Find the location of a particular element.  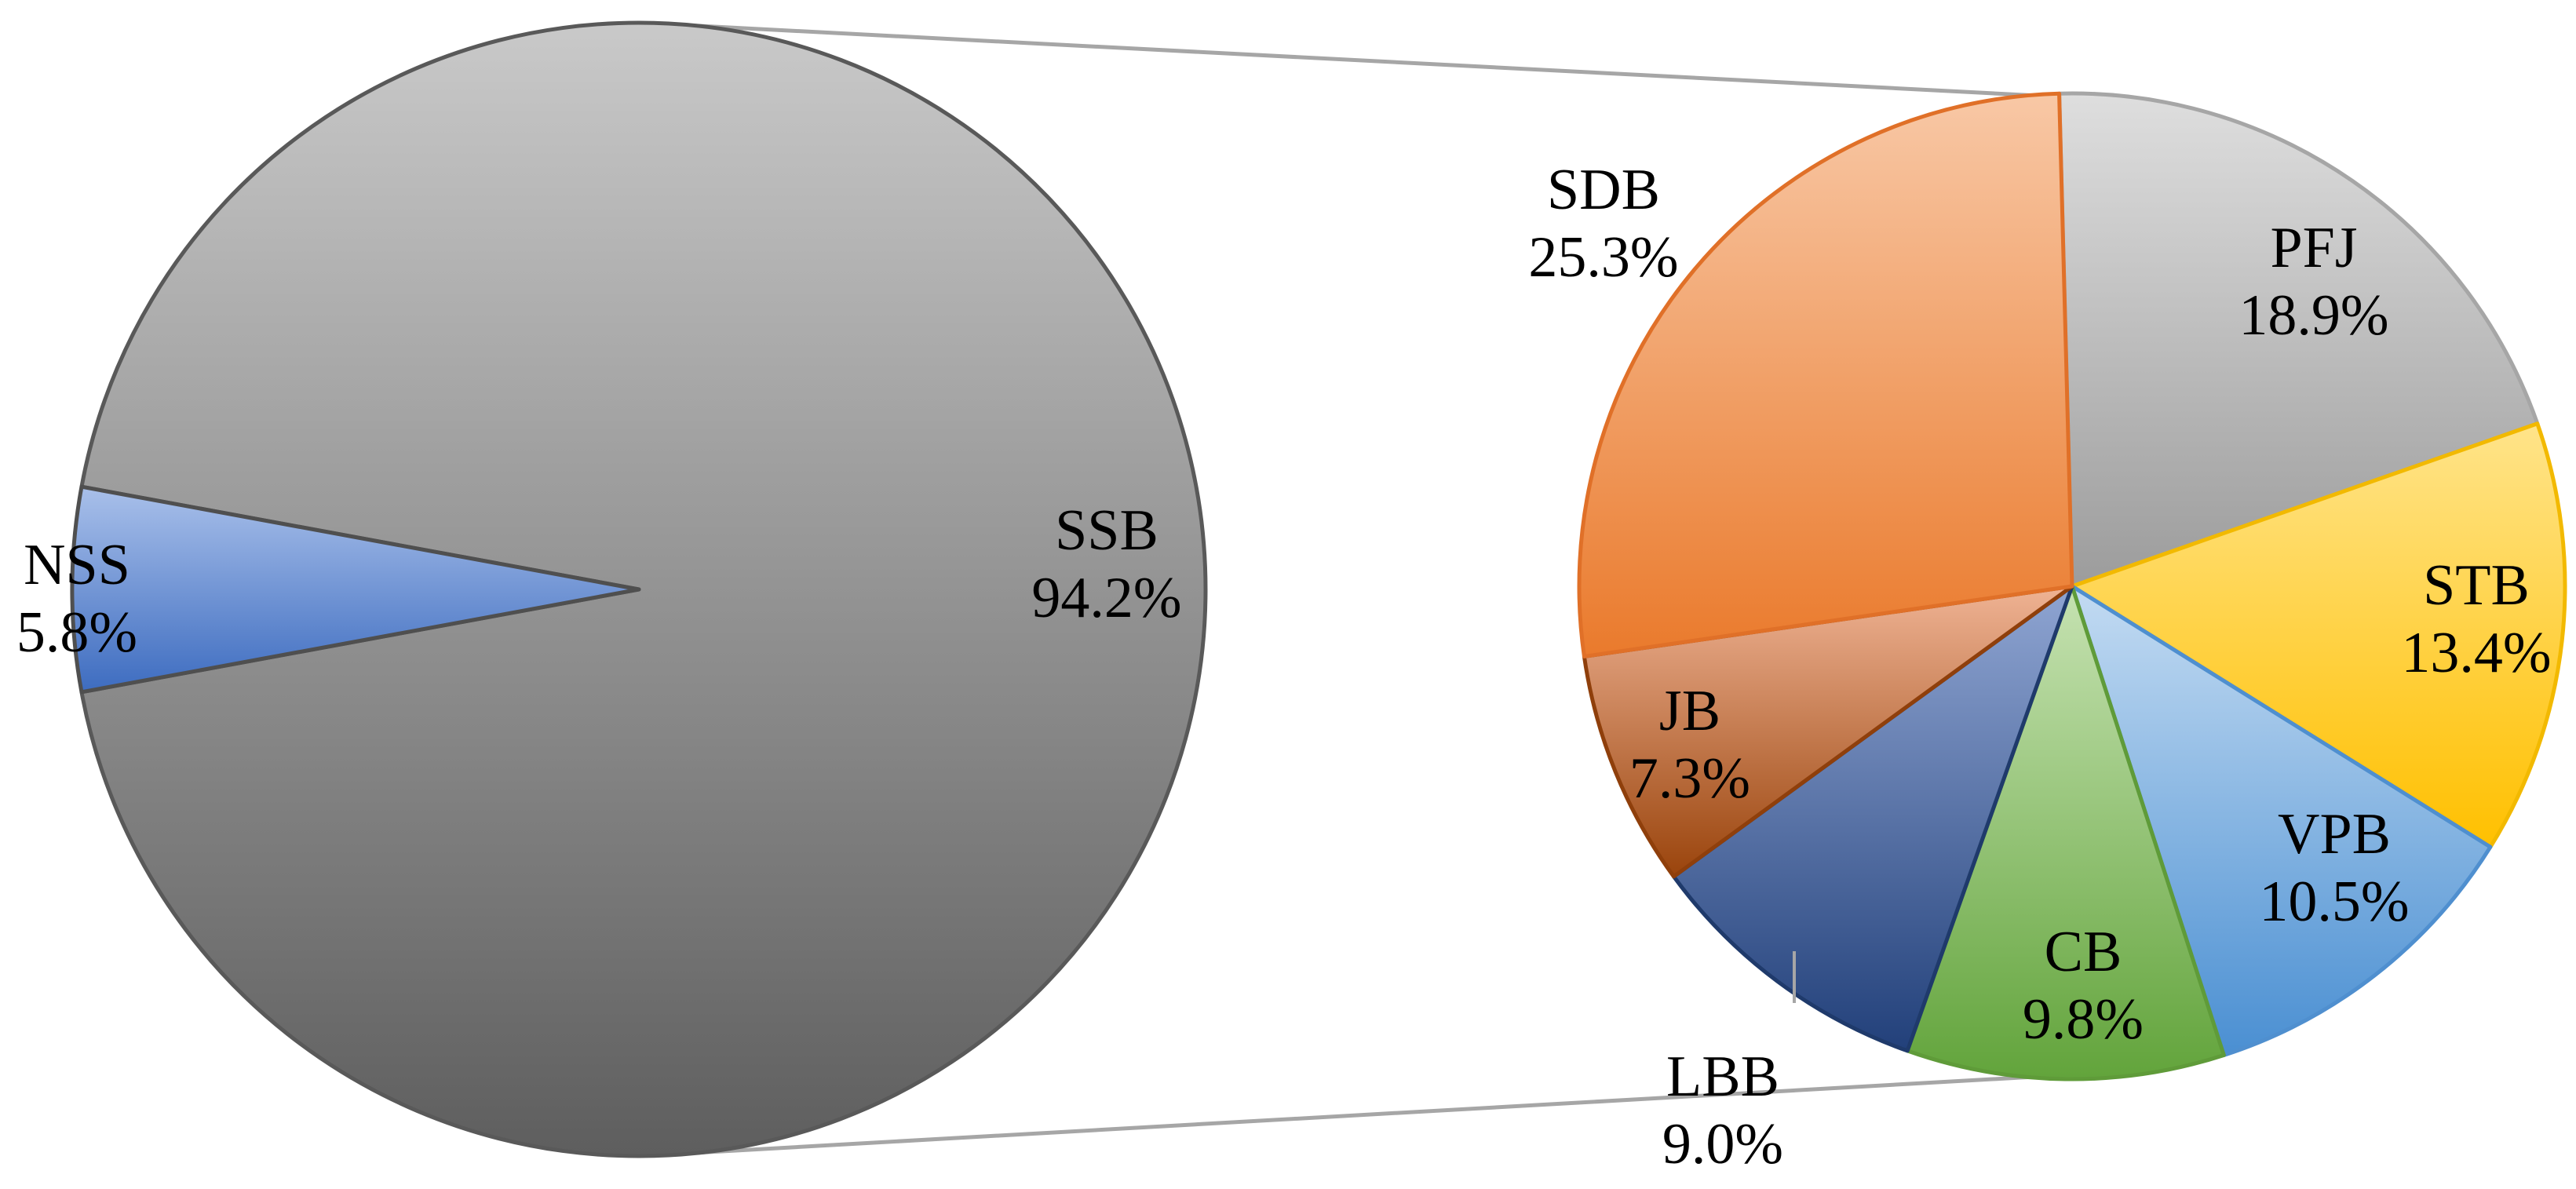

label-cb-name: CB is located at coordinates (2083, 952).